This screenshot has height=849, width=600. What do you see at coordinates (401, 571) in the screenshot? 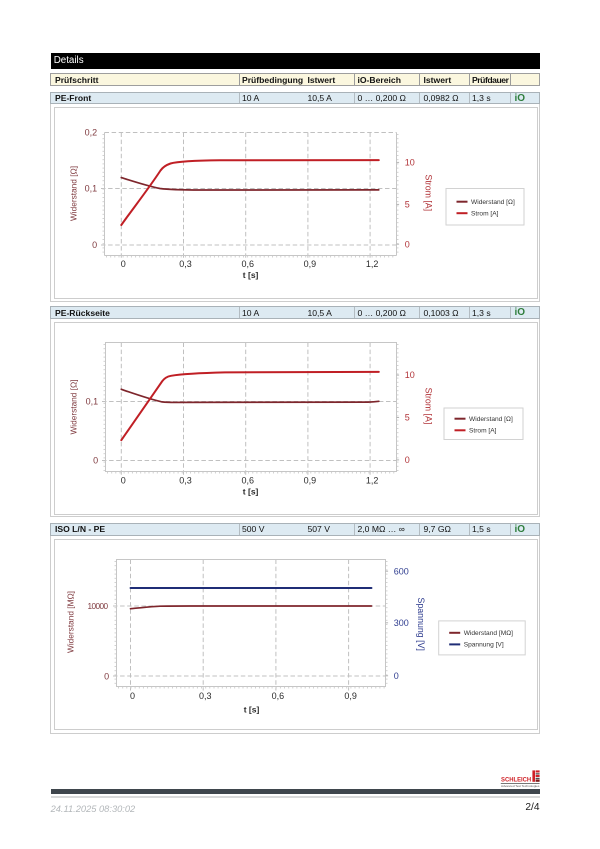
I see `svg-text: 600` at bounding box center [401, 571].